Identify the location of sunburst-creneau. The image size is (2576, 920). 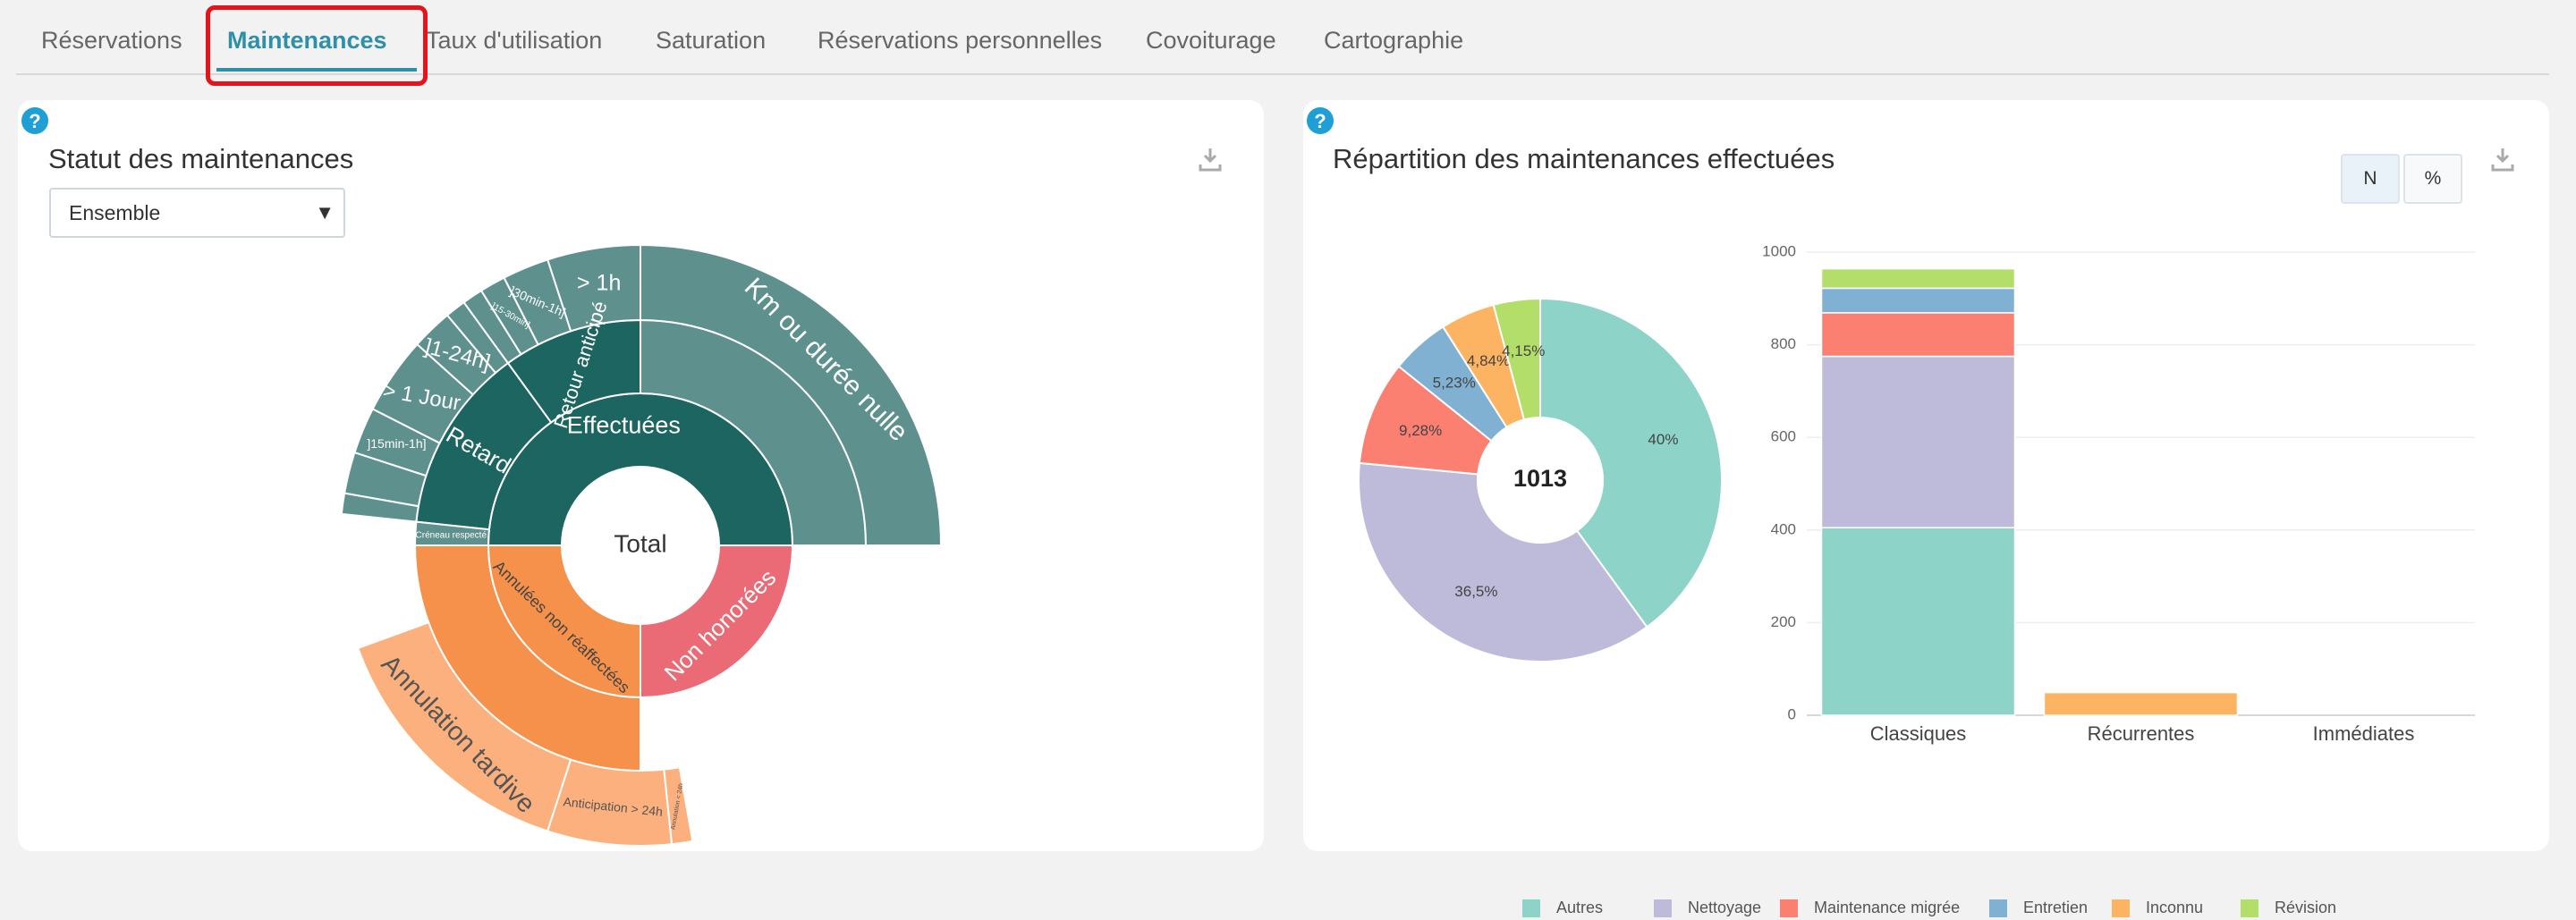
(452, 533).